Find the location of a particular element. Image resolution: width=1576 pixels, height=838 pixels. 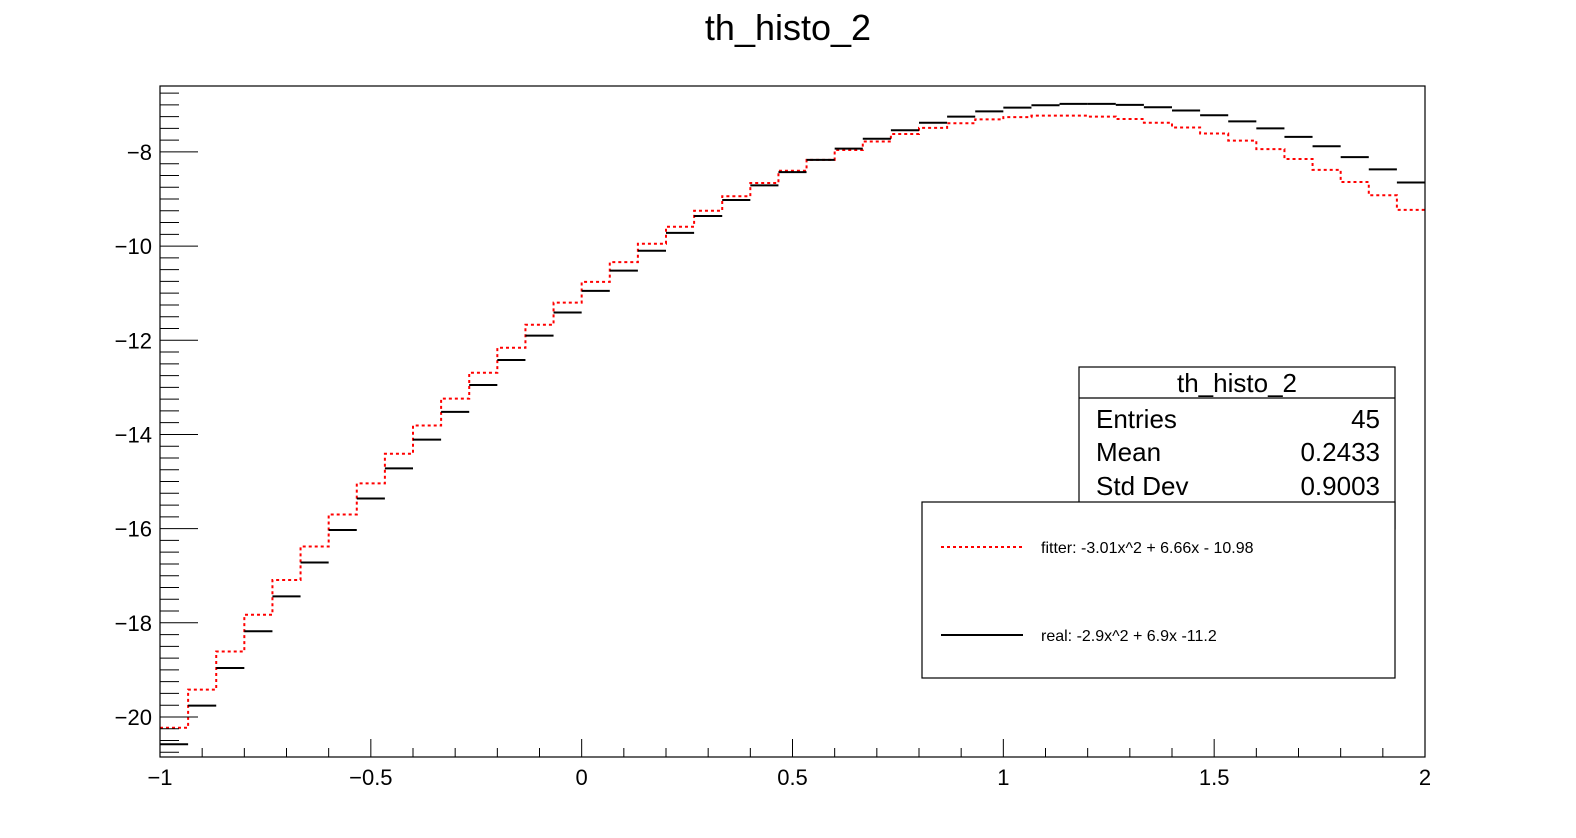

x-tick-label: 1 is located at coordinates (1003, 777).